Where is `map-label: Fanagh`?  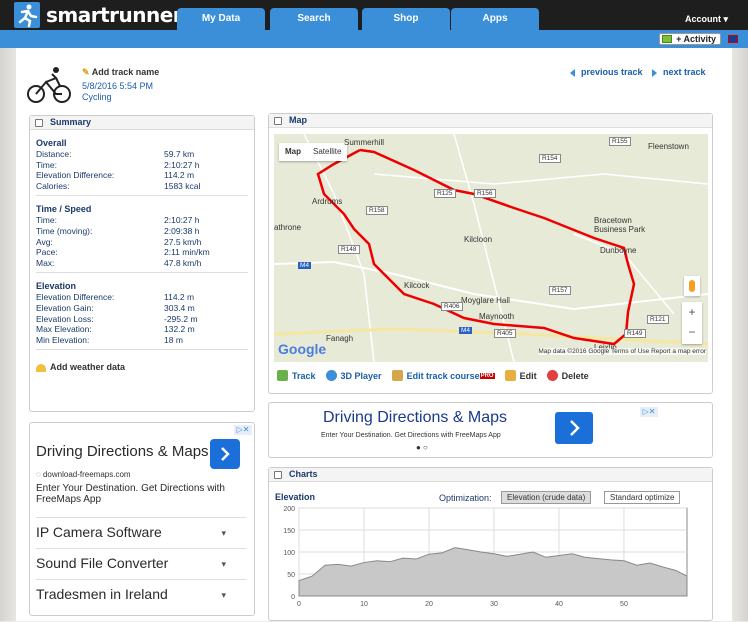 map-label: Fanagh is located at coordinates (340, 338).